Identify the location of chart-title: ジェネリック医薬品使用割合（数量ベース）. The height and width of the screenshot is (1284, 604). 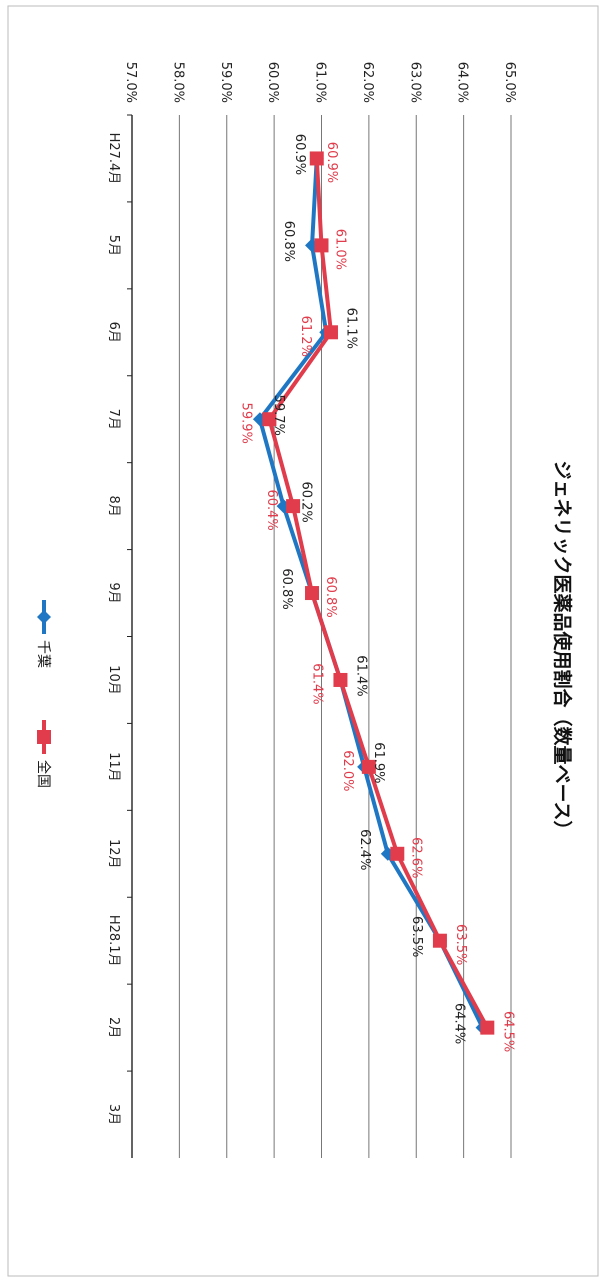
(562, 649).